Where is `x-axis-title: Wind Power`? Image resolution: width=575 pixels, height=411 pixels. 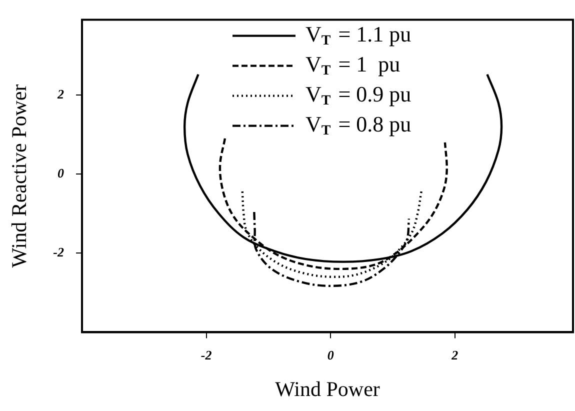 x-axis-title: Wind Power is located at coordinates (327, 388).